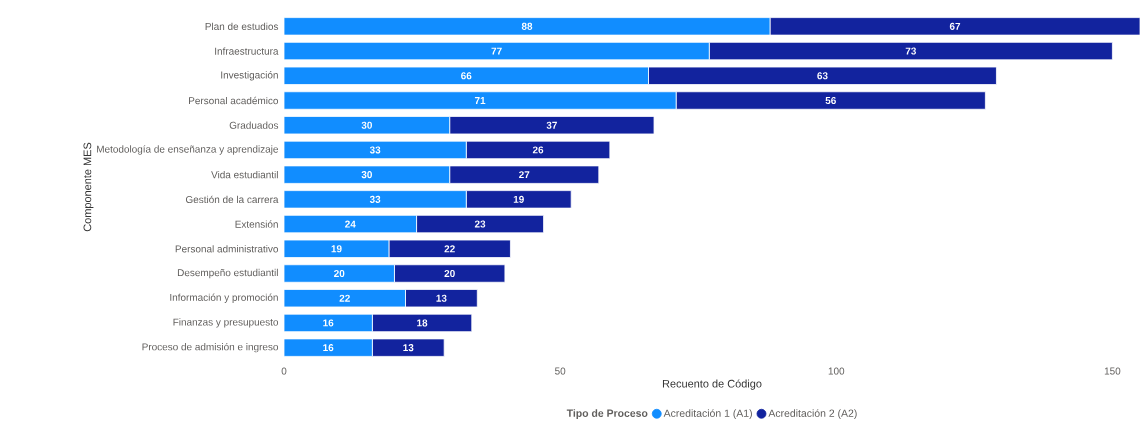 This screenshot has height=431, width=1143. What do you see at coordinates (254, 125) in the screenshot?
I see `y-tick-label: Graduados` at bounding box center [254, 125].